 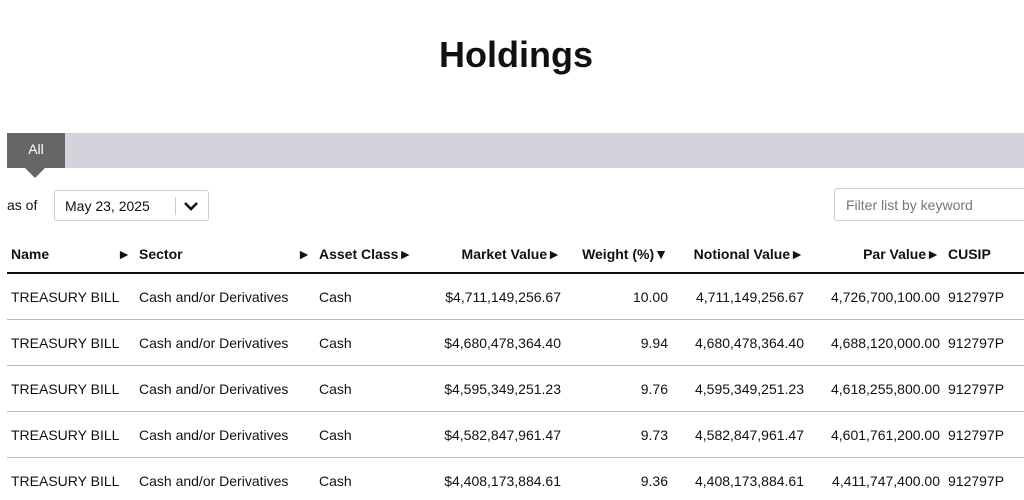 I want to click on table-cell: $4,680,478,364.40, so click(x=492, y=342).